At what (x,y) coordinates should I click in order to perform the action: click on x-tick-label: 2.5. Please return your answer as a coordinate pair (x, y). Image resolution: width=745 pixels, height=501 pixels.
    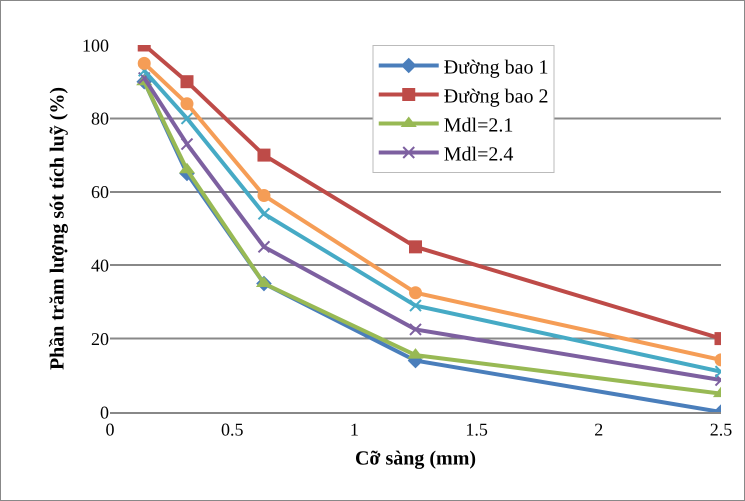
    Looking at the image, I should click on (721, 430).